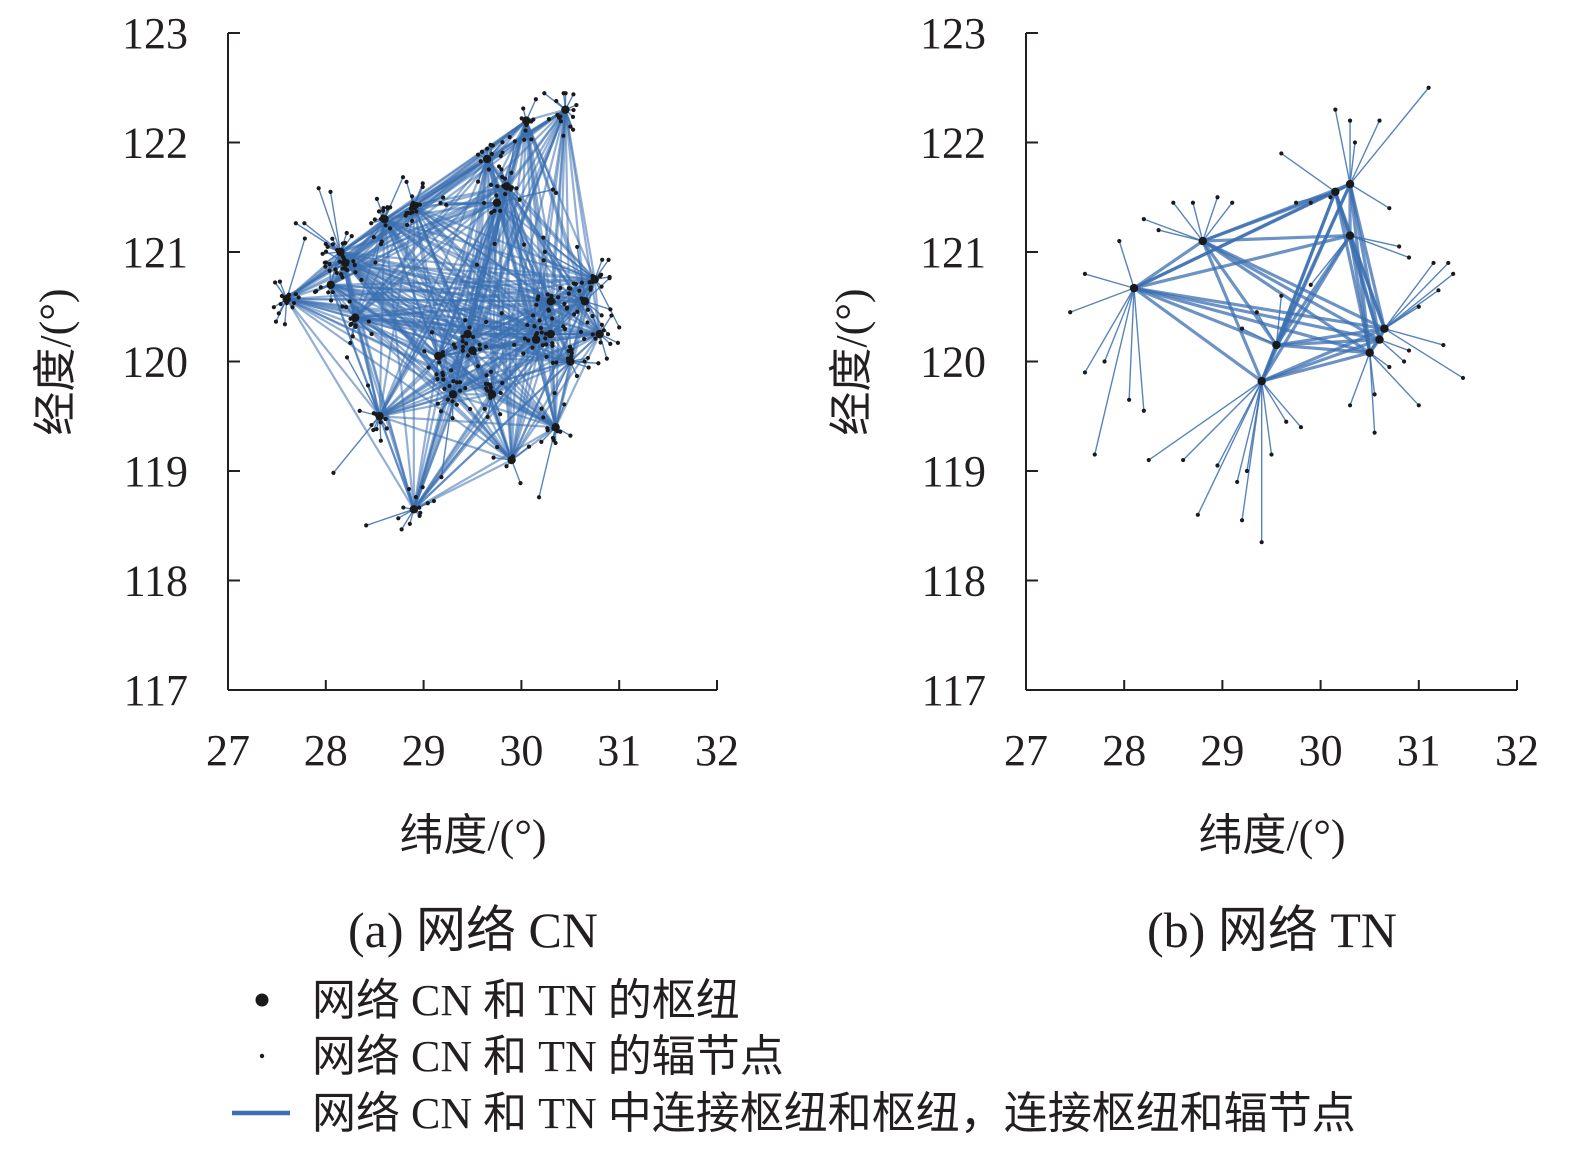 Image resolution: width=1575 pixels, height=1157 pixels. What do you see at coordinates (953, 252) in the screenshot?
I see `y-tick-label: 121` at bounding box center [953, 252].